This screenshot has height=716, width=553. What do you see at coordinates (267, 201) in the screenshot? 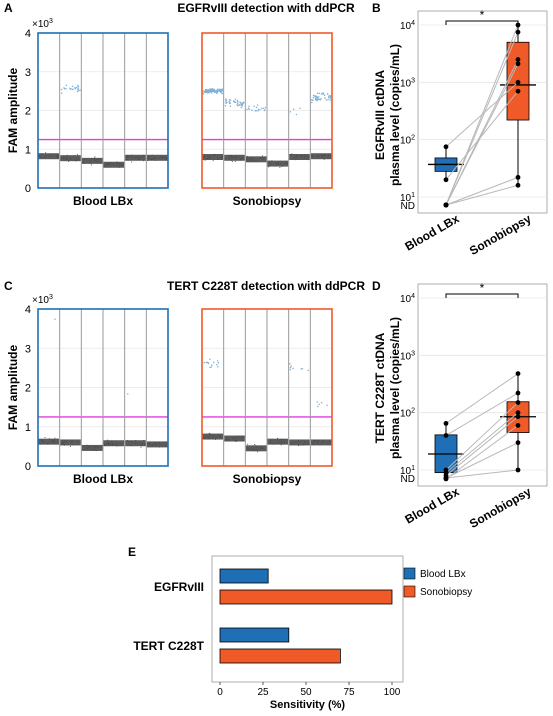
I see `group-label: Sonobiopsy` at bounding box center [267, 201].